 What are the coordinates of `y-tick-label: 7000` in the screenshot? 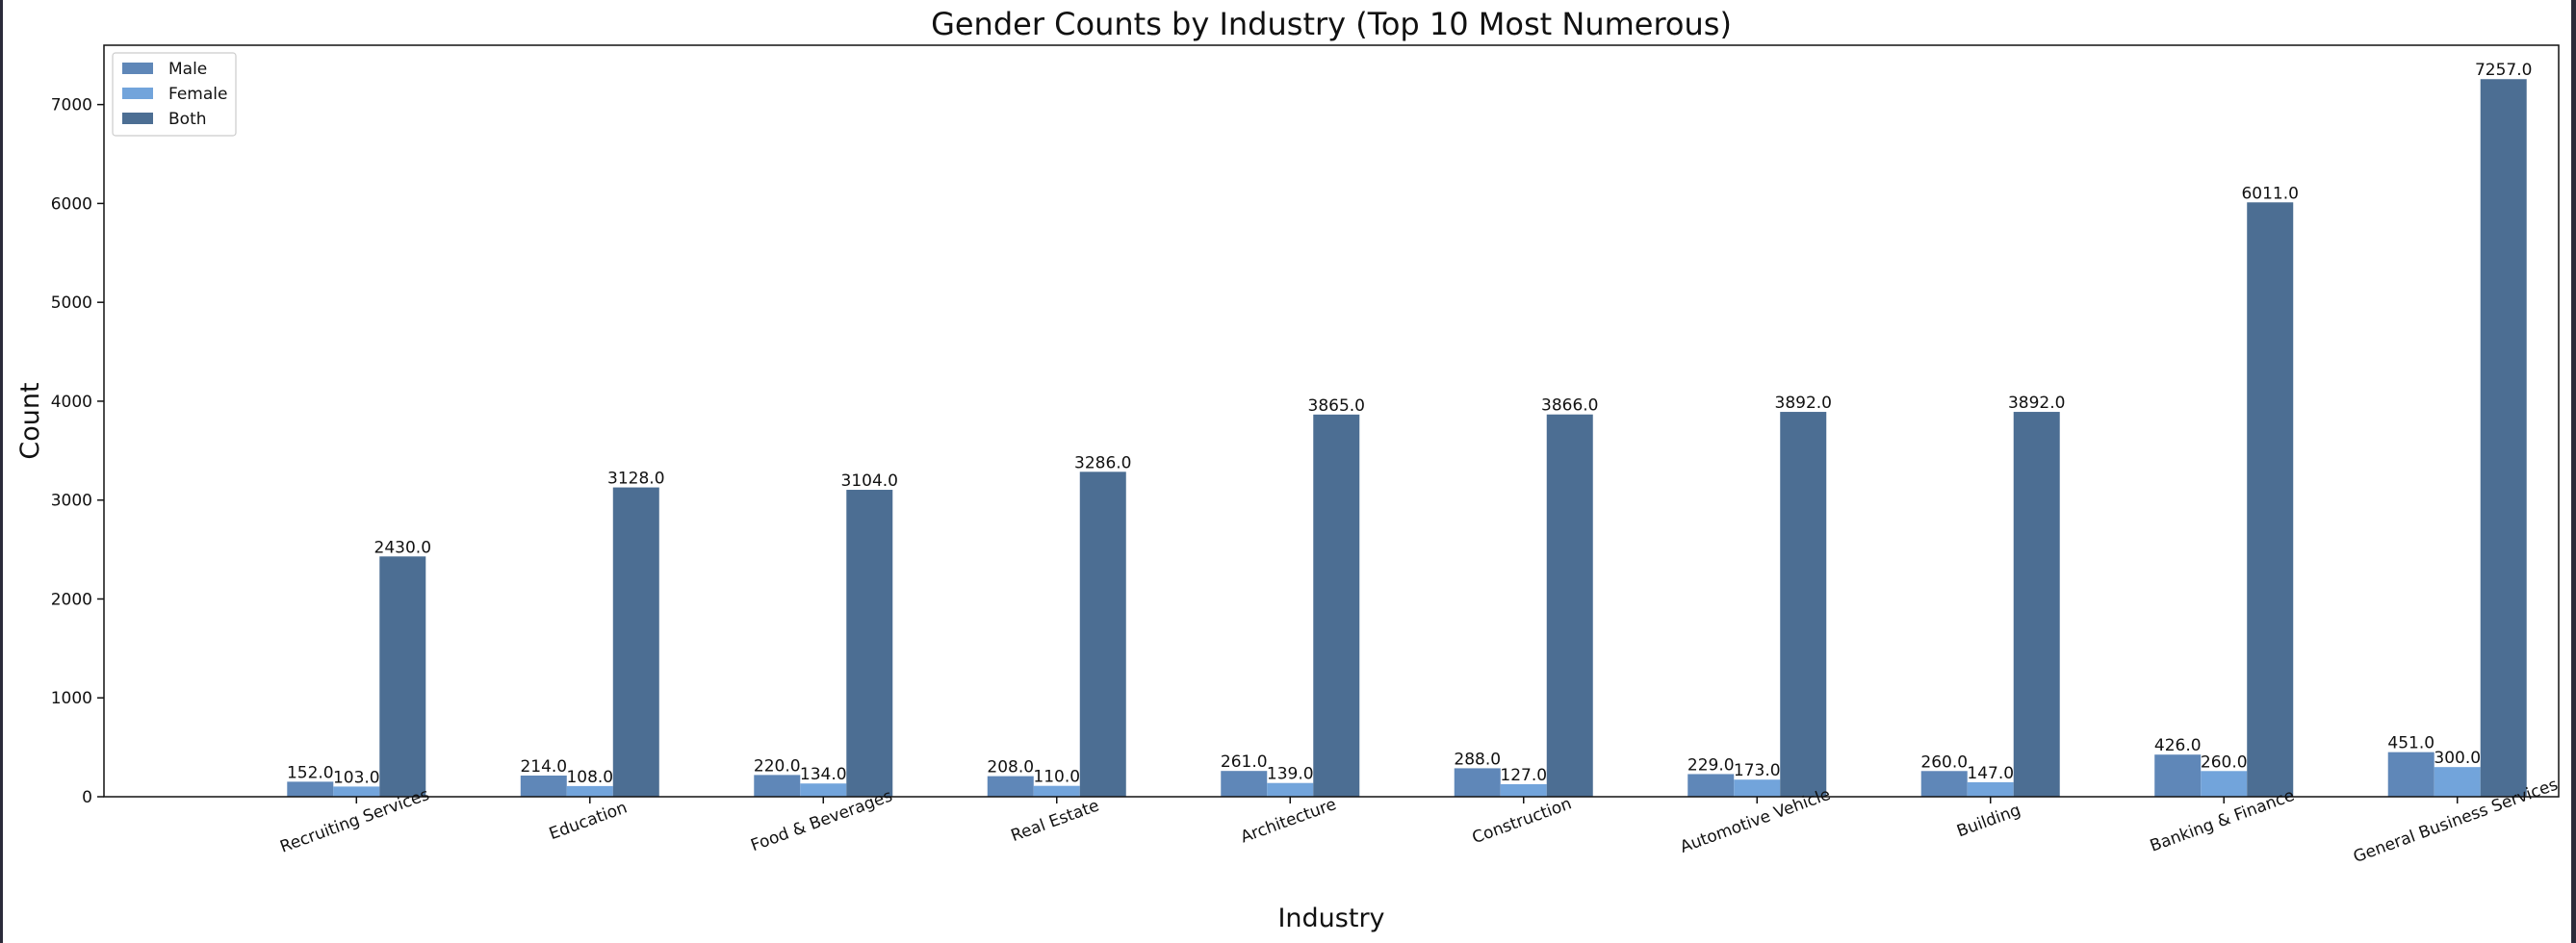 It's located at (71, 105).